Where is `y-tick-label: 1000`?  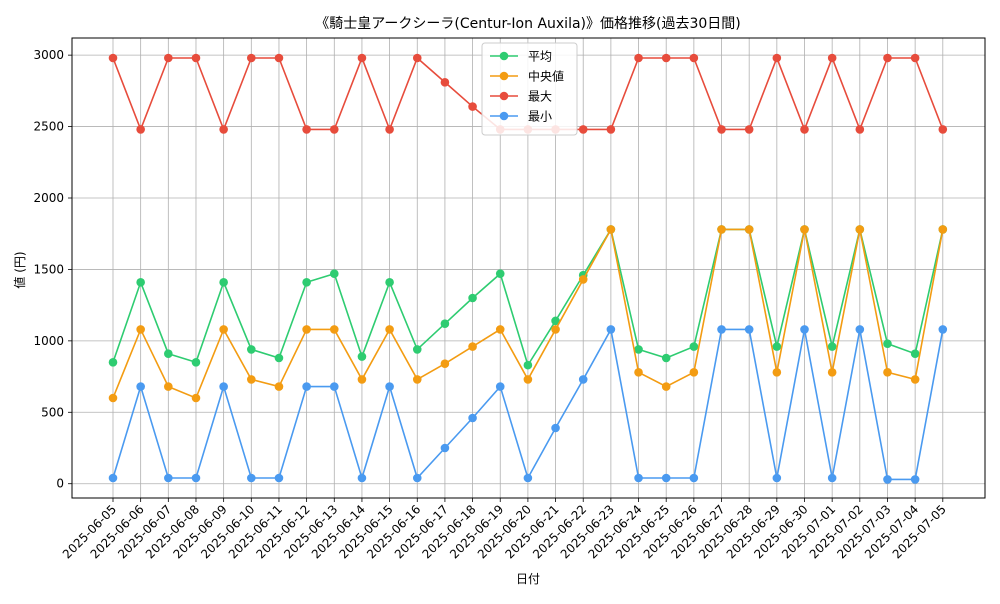 y-tick-label: 1000 is located at coordinates (48, 341).